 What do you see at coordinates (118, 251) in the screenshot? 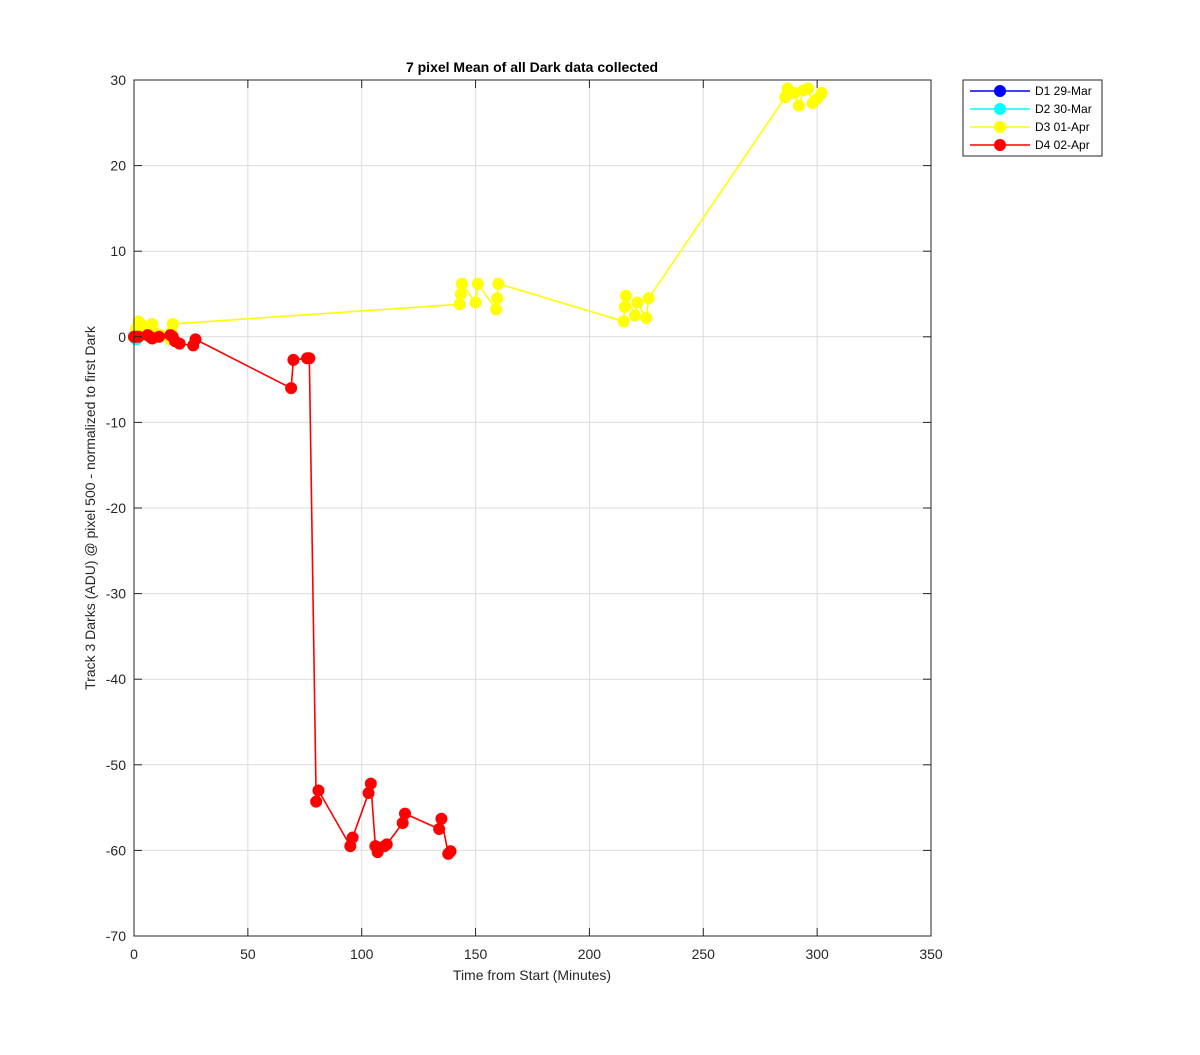
I see `y-tick-label: 10` at bounding box center [118, 251].